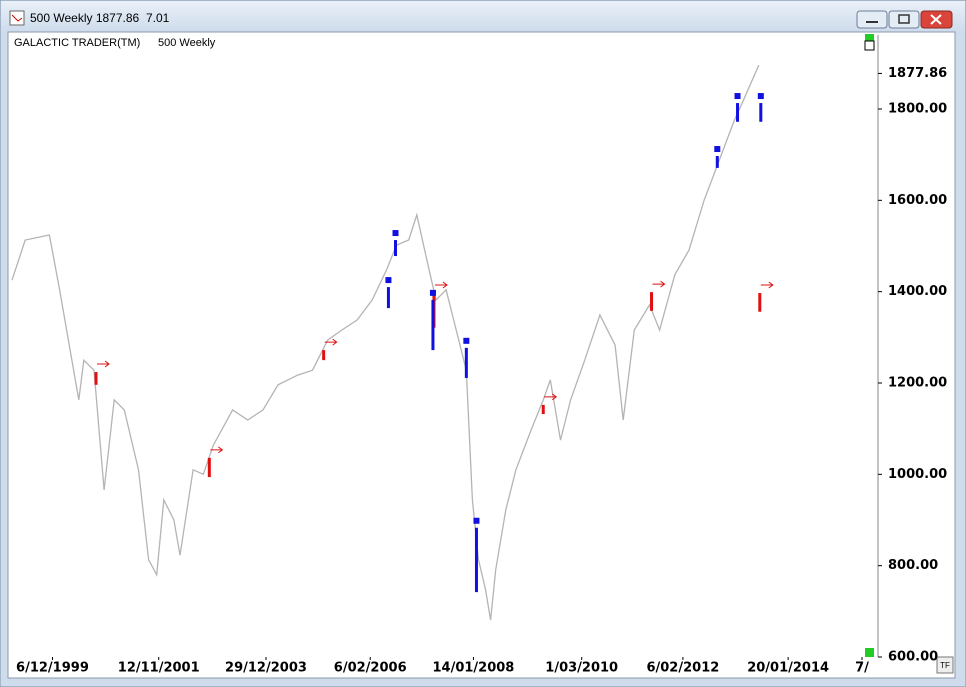 Image resolution: width=966 pixels, height=687 pixels. What do you see at coordinates (913, 565) in the screenshot?
I see `y-tick-label: 800.00` at bounding box center [913, 565].